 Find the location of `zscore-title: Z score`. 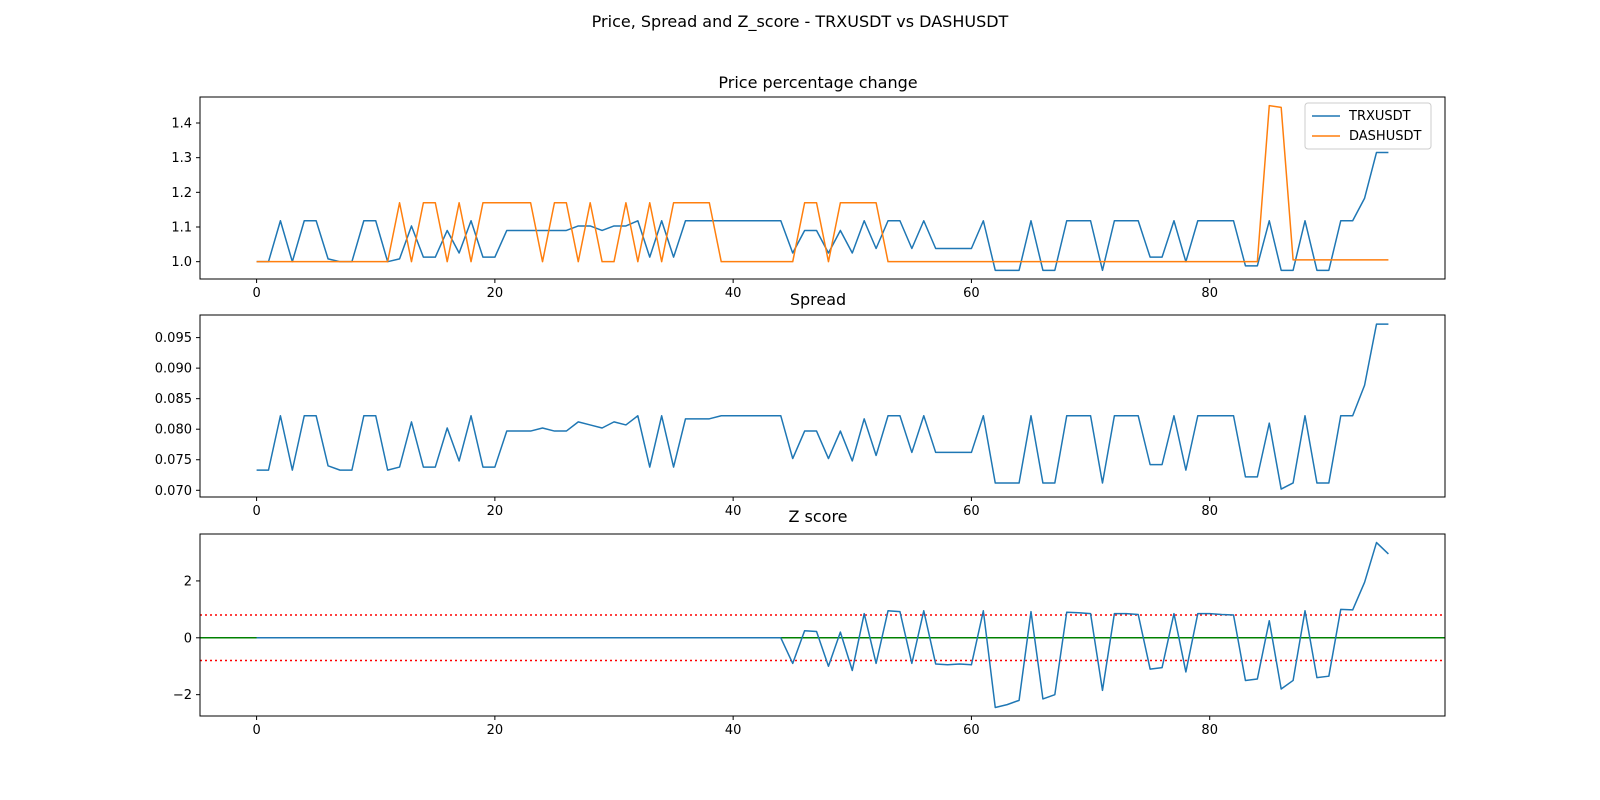

zscore-title: Z score is located at coordinates (817, 516).